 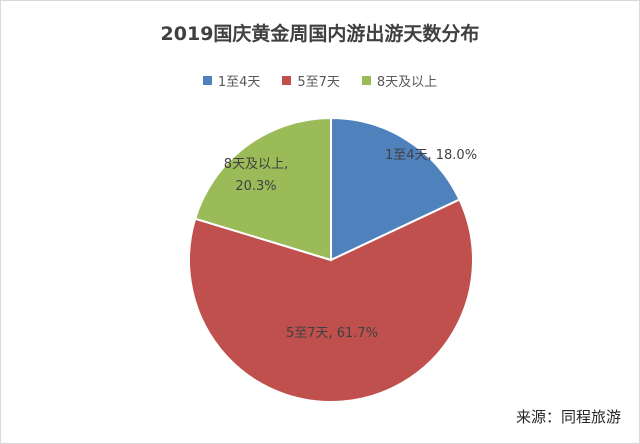 What do you see at coordinates (407, 82) in the screenshot?
I see `legend-label: 8天及以上` at bounding box center [407, 82].